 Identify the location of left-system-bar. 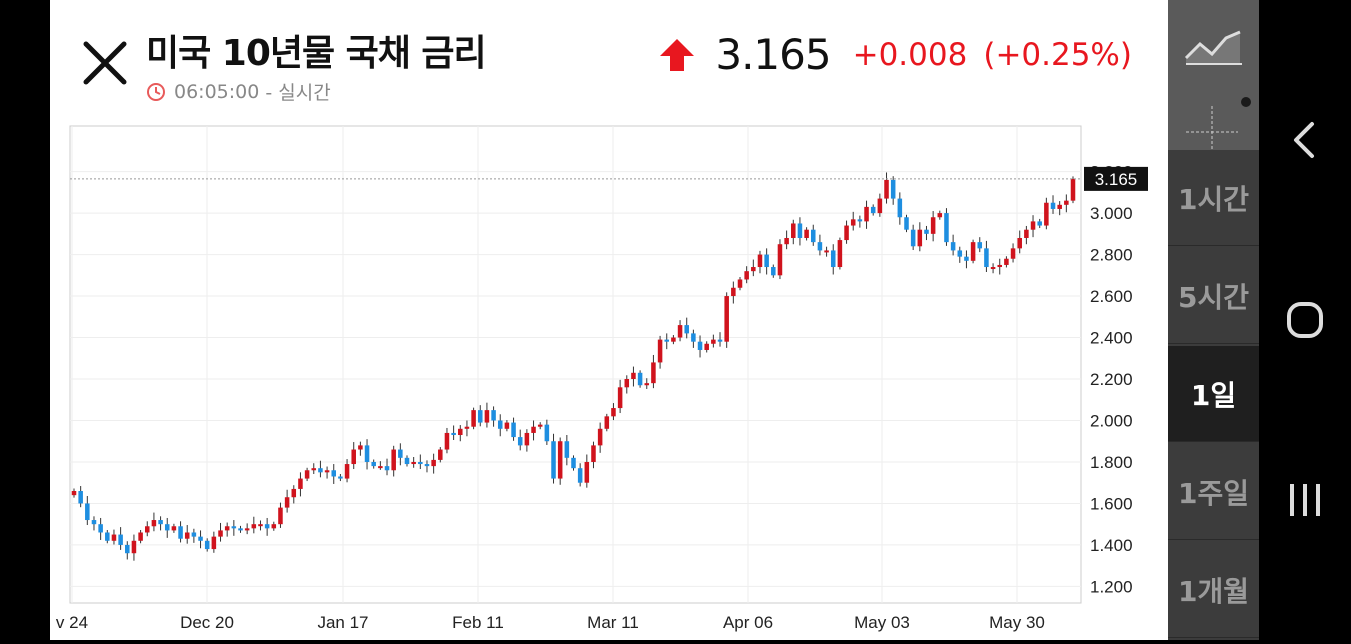
(25, 320).